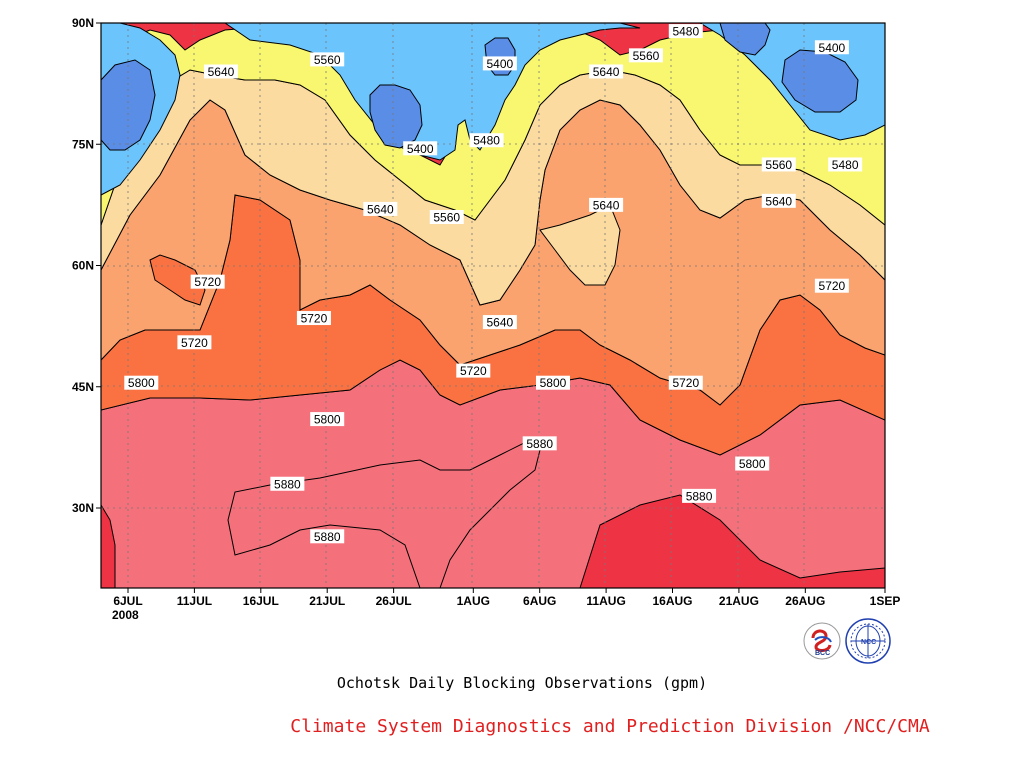 Image resolution: width=1024 pixels, height=768 pixels. I want to click on ncc-logo: NCC, so click(868, 641).